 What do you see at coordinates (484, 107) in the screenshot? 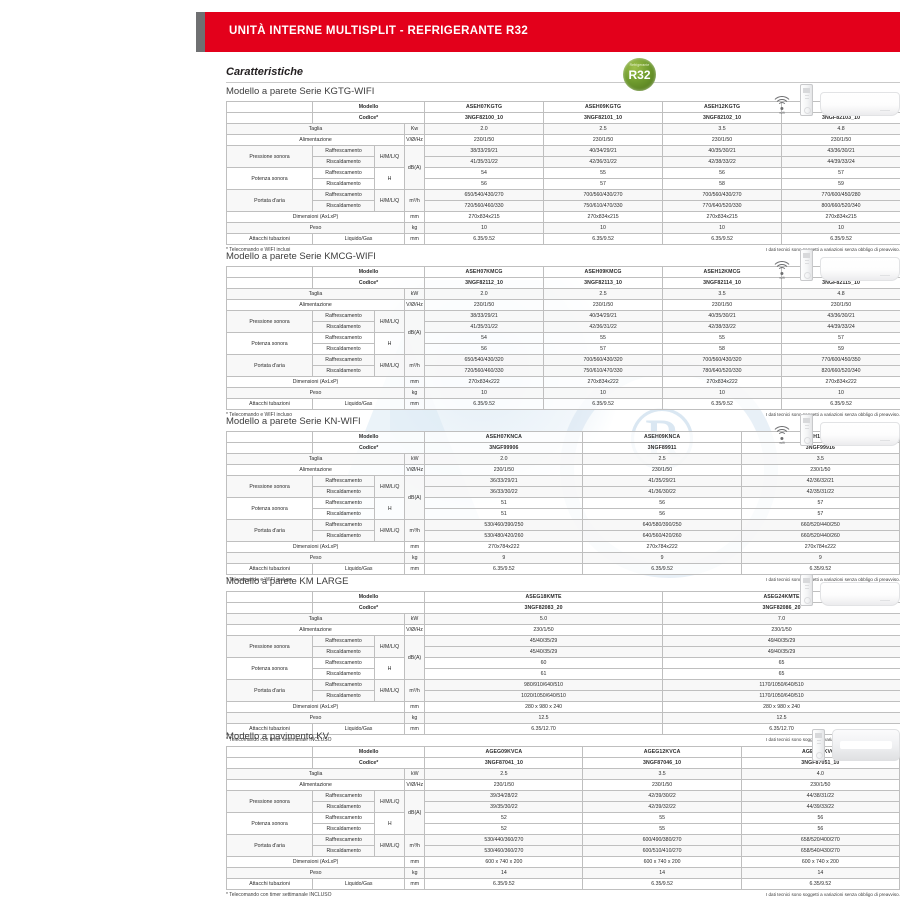
I see `cell: ASEH07KGTG` at bounding box center [484, 107].